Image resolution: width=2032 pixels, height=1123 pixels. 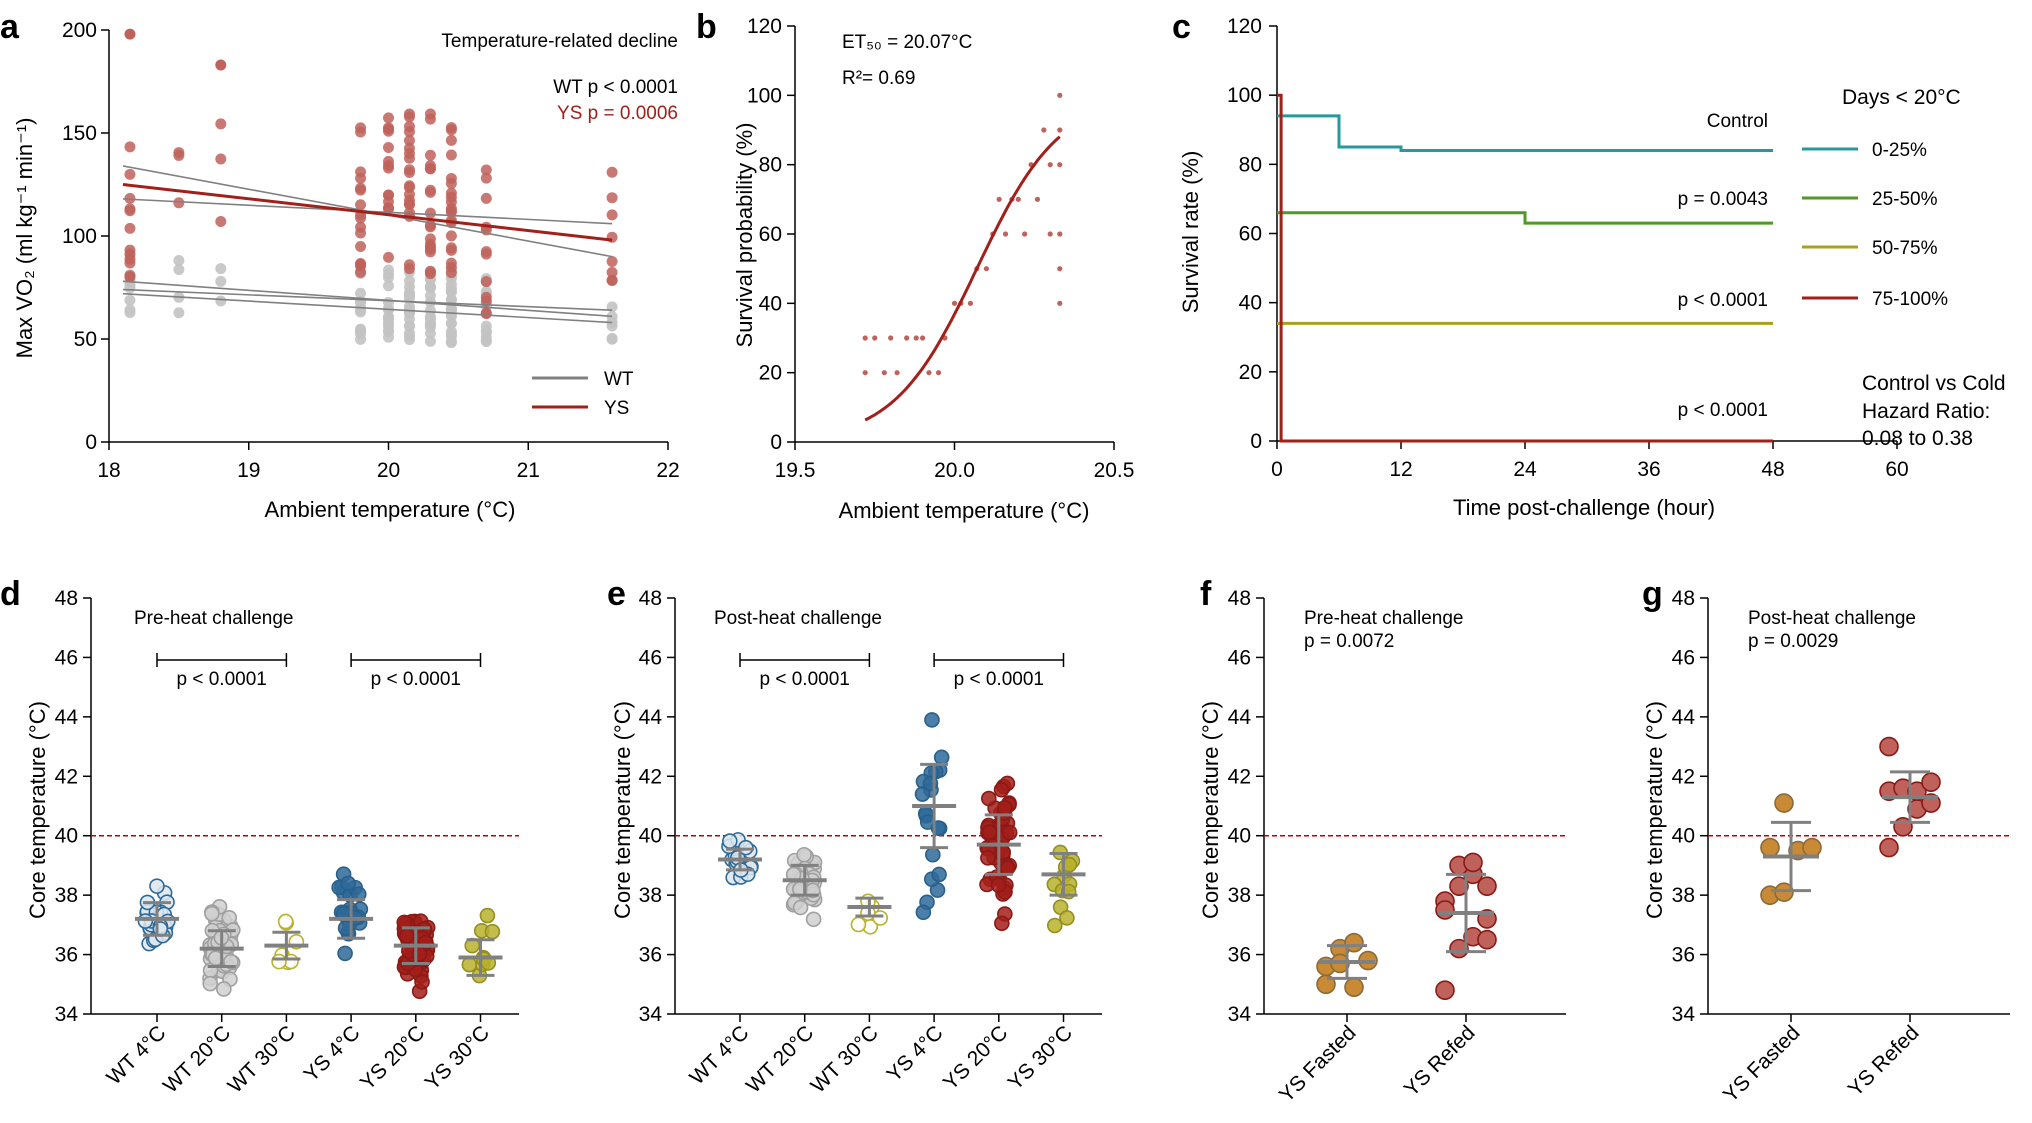 I want to click on chart-e-xtick-label: WT 20°C, so click(x=780, y=1059).